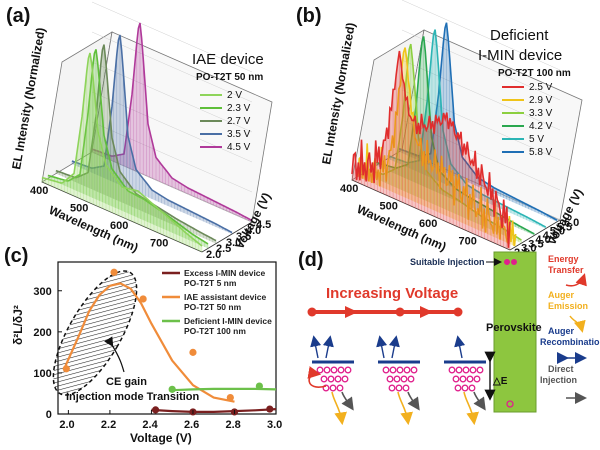  I want to click on z-tick-label: 2.0, so click(213, 255).